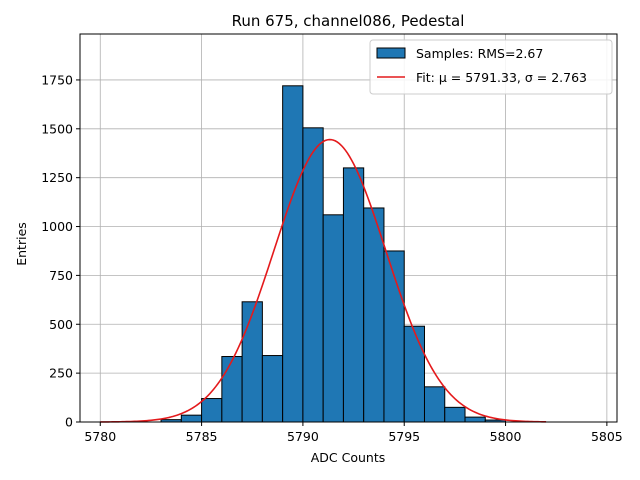 The width and height of the screenshot is (640, 480). I want to click on y-tick-label: 0, so click(69, 422).